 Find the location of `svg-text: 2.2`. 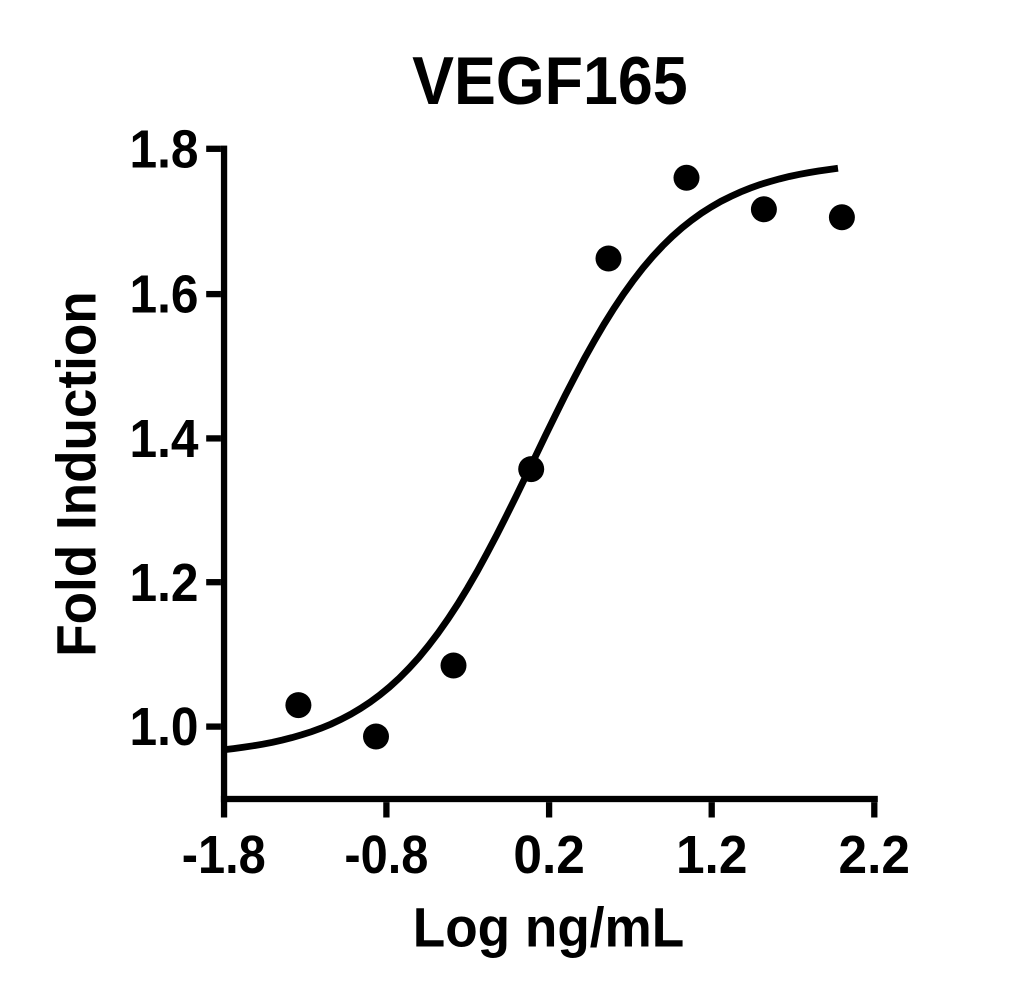

svg-text: 2.2 is located at coordinates (875, 855).